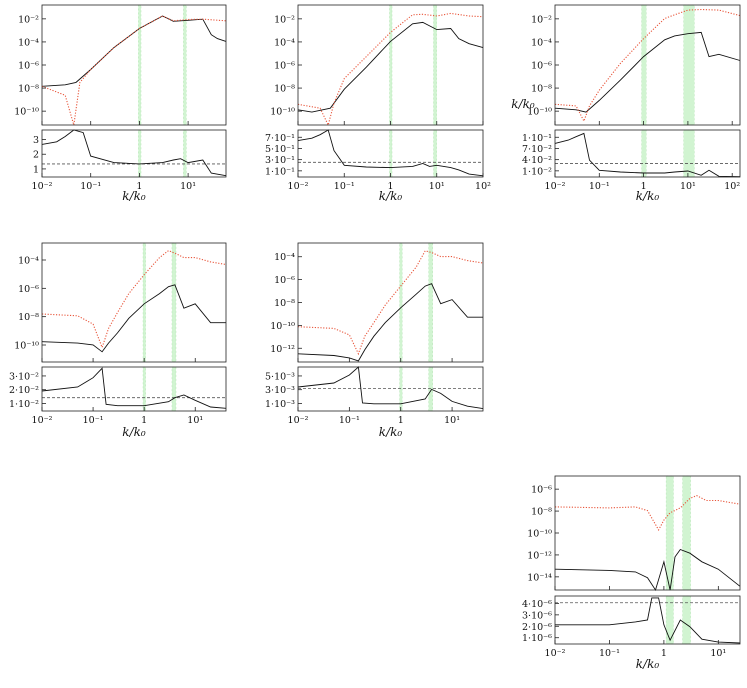 Image resolution: width=747 pixels, height=688 pixels. Describe the element at coordinates (537, 604) in the screenshot. I see `ratio-y-tick-label: 4·10⁻⁶` at that location.